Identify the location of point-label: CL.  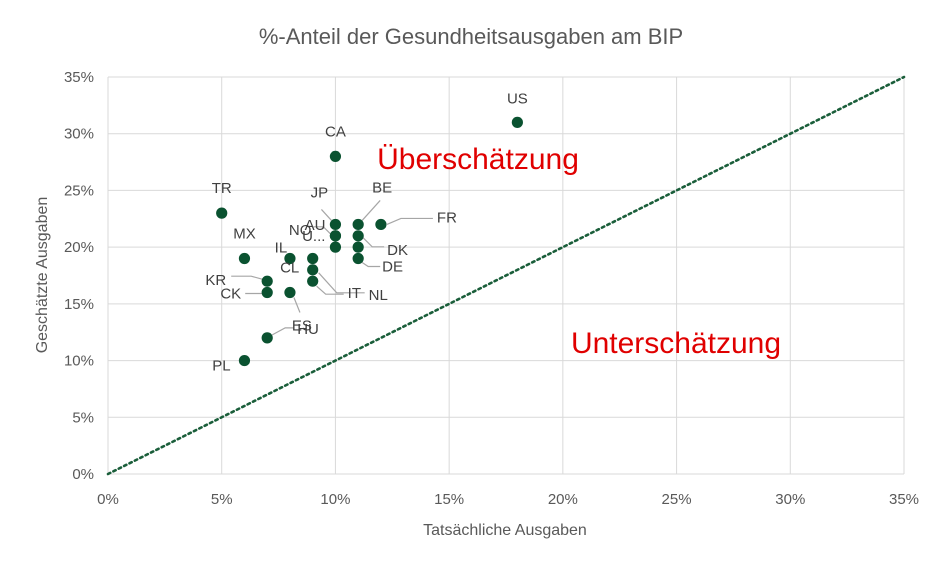
(289, 267).